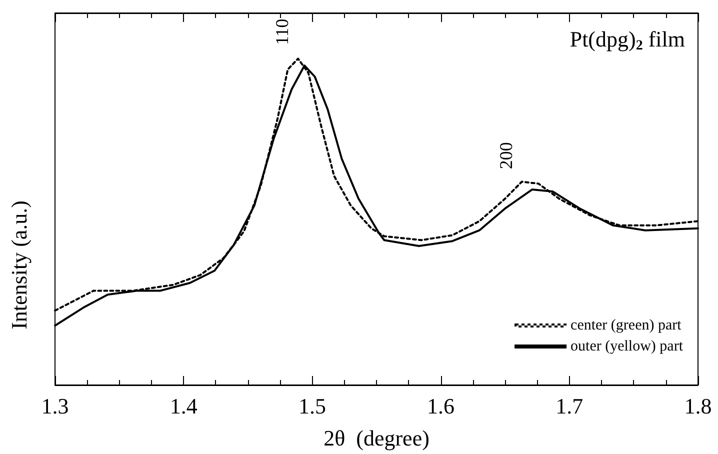  I want to click on x-axis-title: 2θ (degree), so click(377, 438).